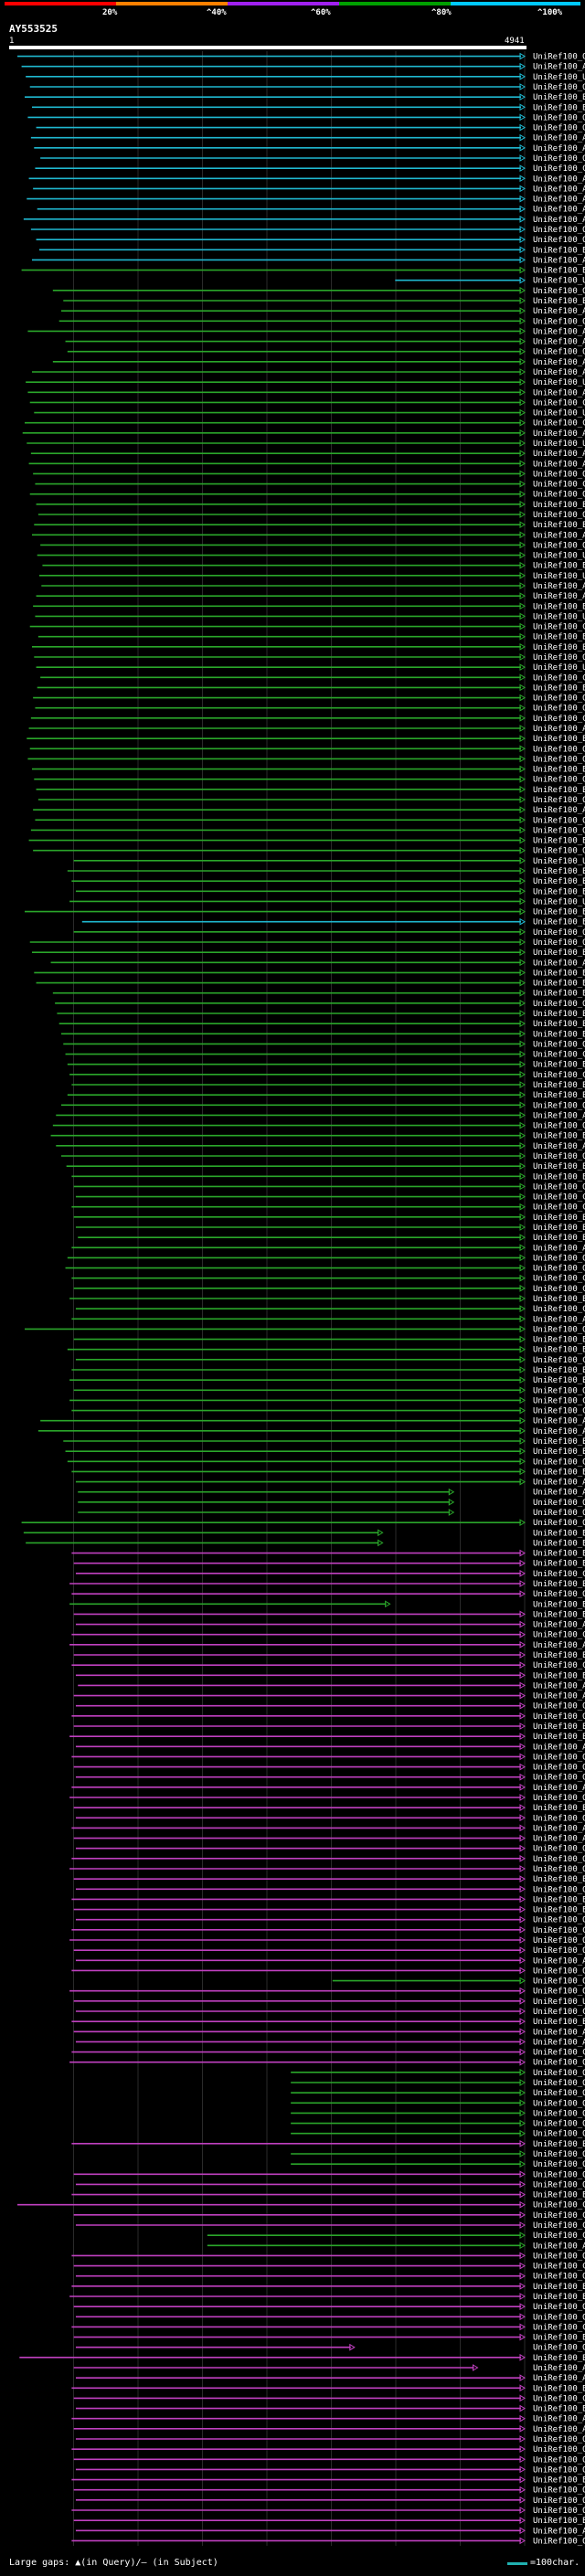 This screenshot has height=2576, width=585. Describe the element at coordinates (309, 770) in the screenshot. I see `hit-row: UniRef100_B9IN56` at that location.